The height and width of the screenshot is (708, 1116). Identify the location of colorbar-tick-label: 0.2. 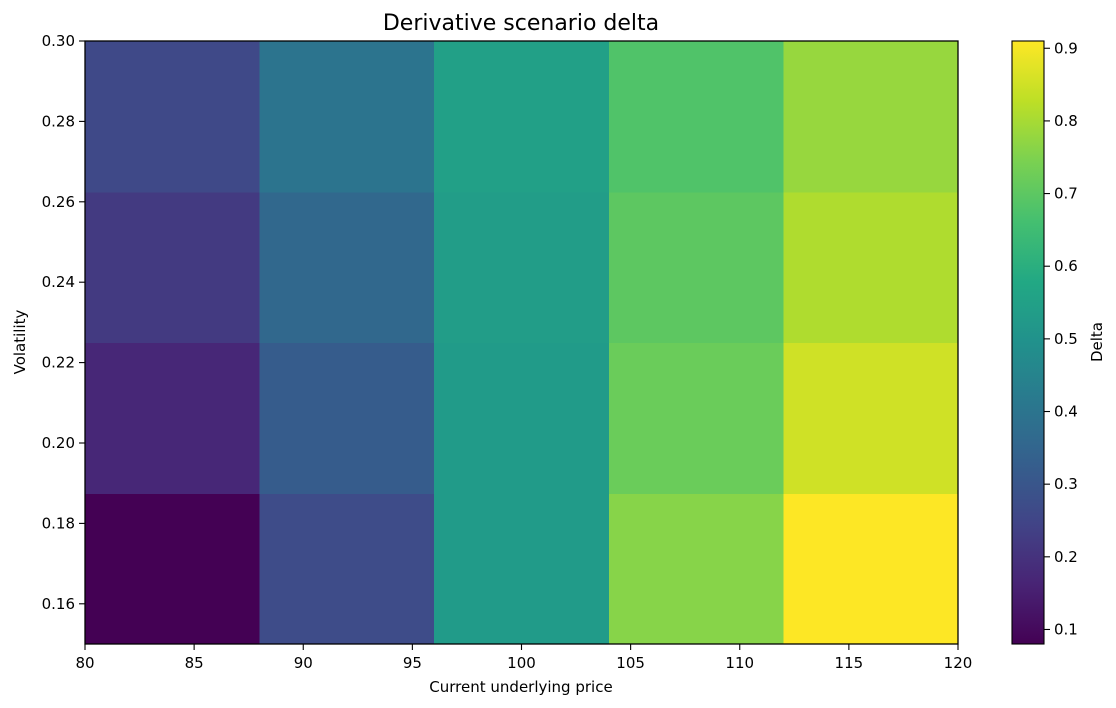
(1066, 557).